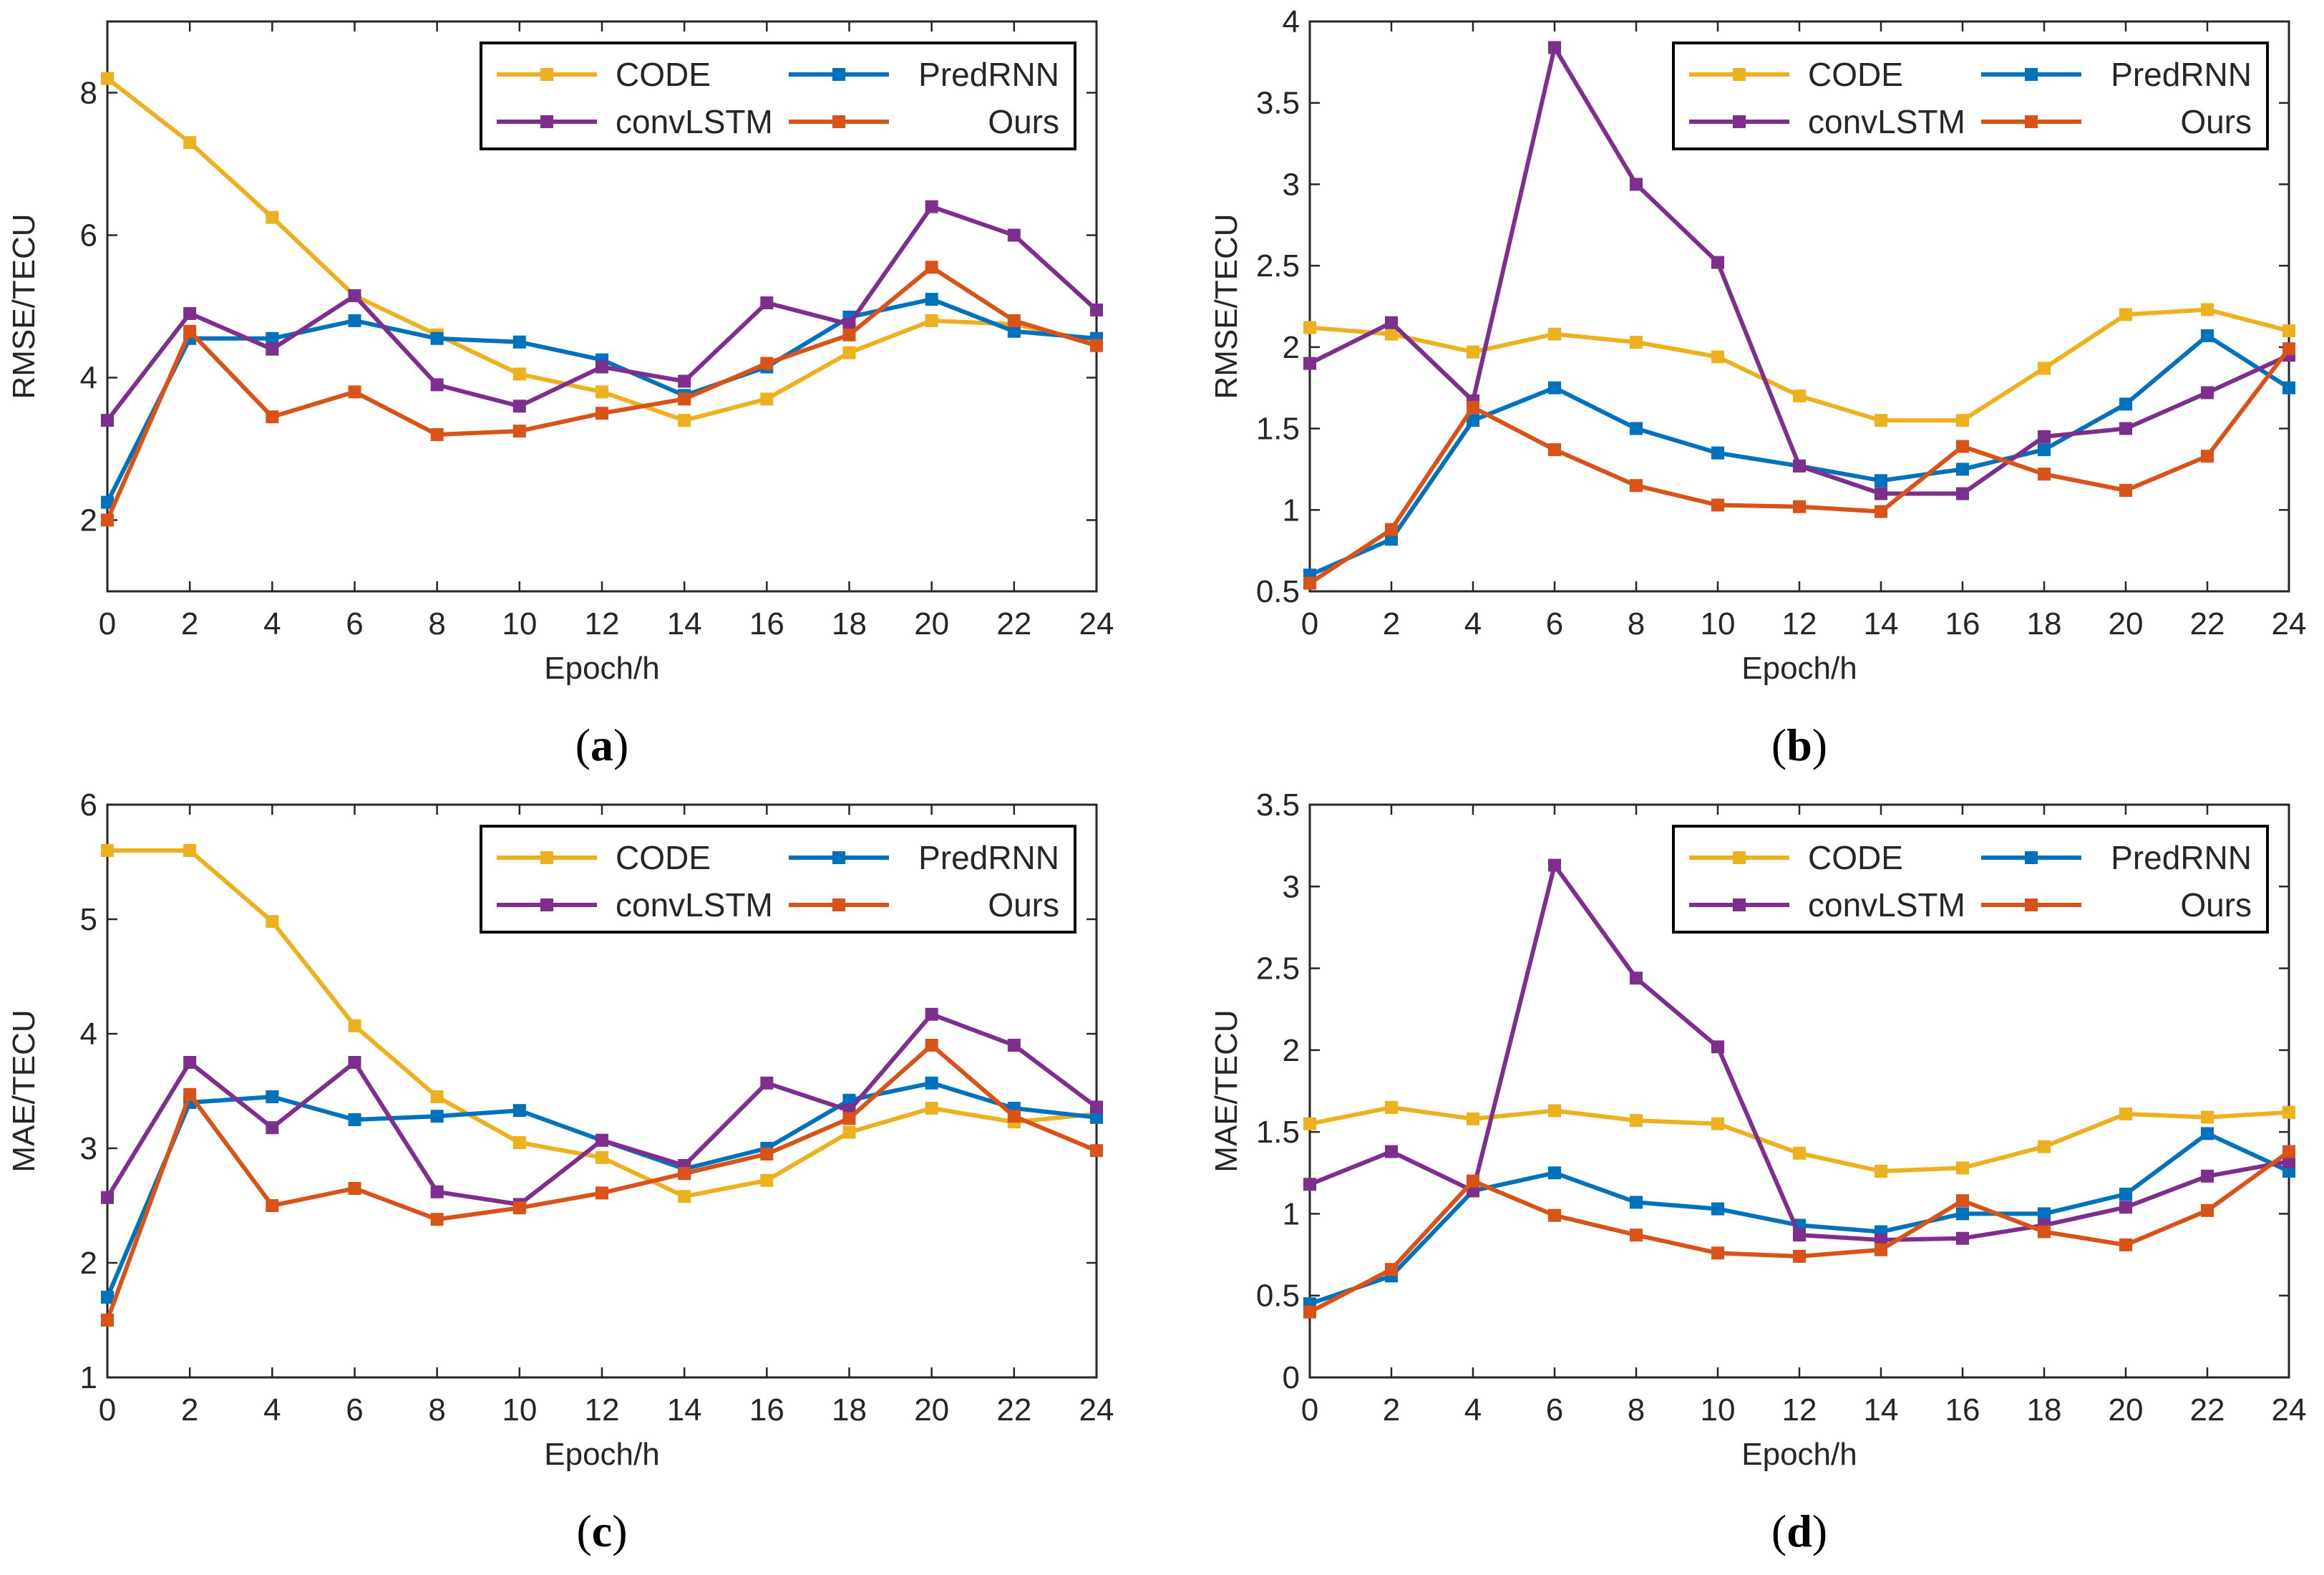  Describe the element at coordinates (1278, 1132) in the screenshot. I see `y-tick-label: 1.5` at that location.